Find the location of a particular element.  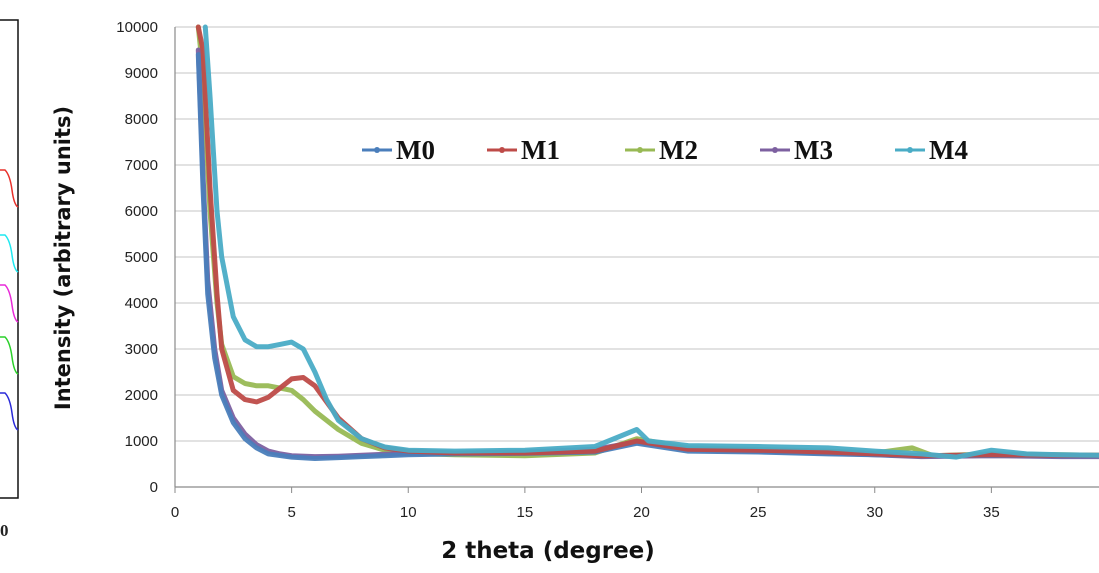

legend-label-m2: M2 is located at coordinates (678, 150).